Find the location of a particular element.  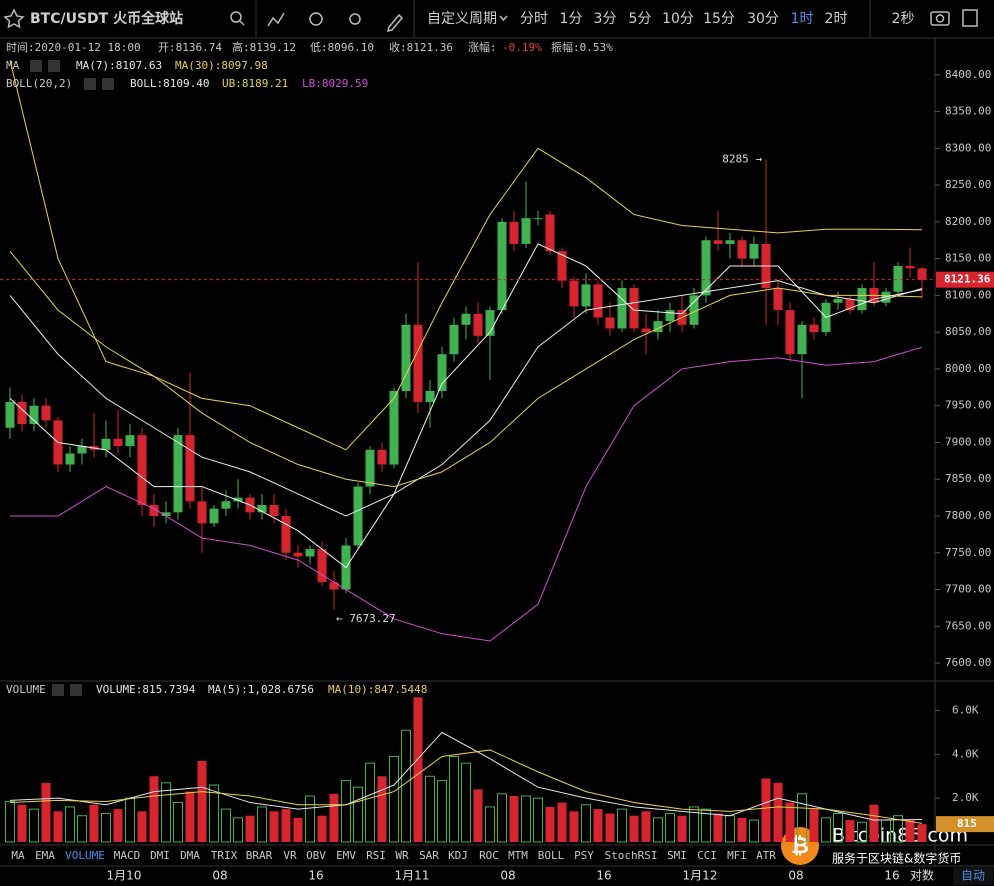

indicator-tab: MFI is located at coordinates (737, 855).